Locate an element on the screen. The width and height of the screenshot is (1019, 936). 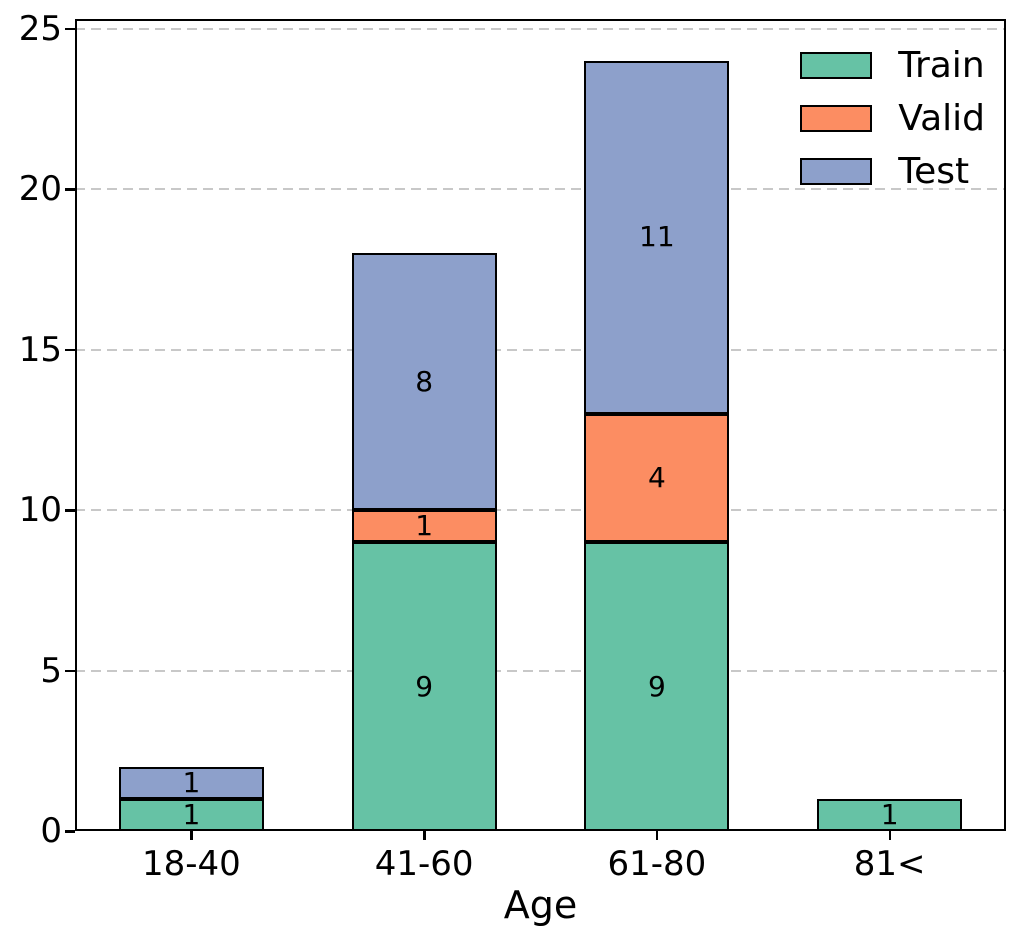
legend-entry-train: Train is located at coordinates (892, 65).